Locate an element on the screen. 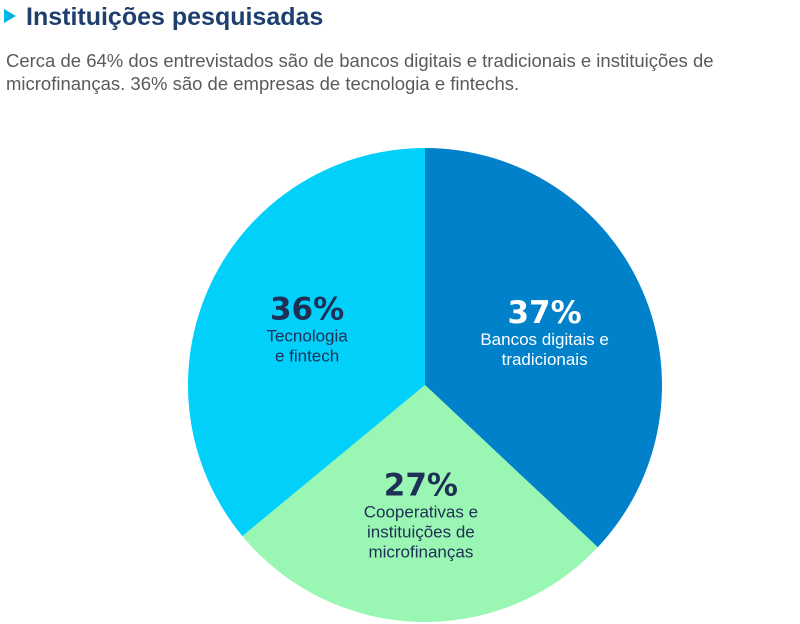 This screenshot has width=800, height=624. slice-value-label-1: 27% is located at coordinates (421, 485).